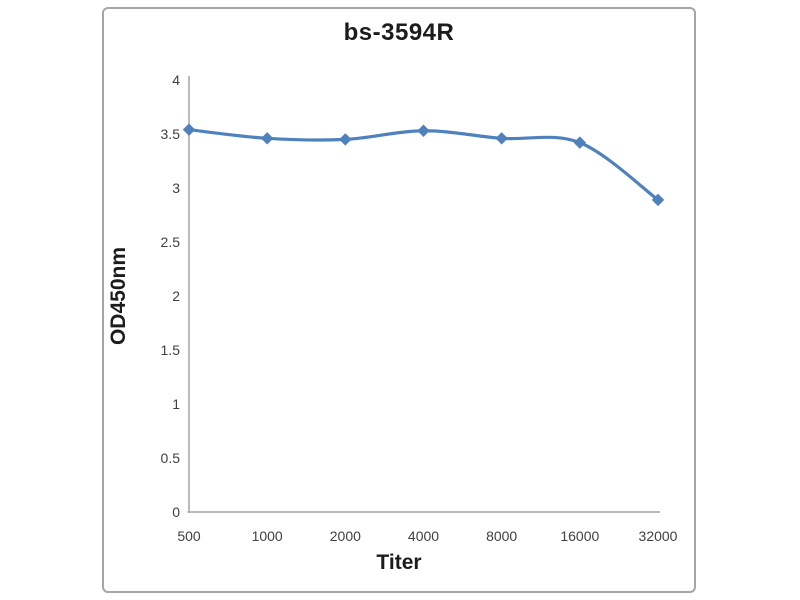  Describe the element at coordinates (658, 536) in the screenshot. I see `x-tick-label: 32000` at that location.